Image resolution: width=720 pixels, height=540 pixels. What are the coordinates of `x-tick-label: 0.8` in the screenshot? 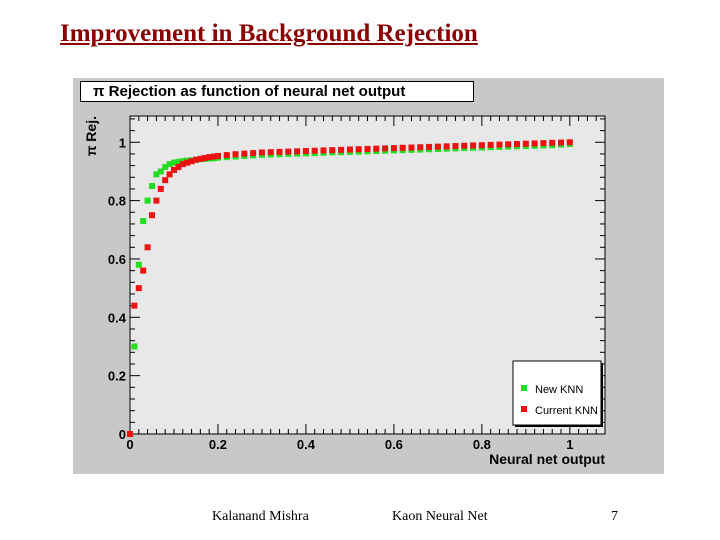 It's located at (482, 444).